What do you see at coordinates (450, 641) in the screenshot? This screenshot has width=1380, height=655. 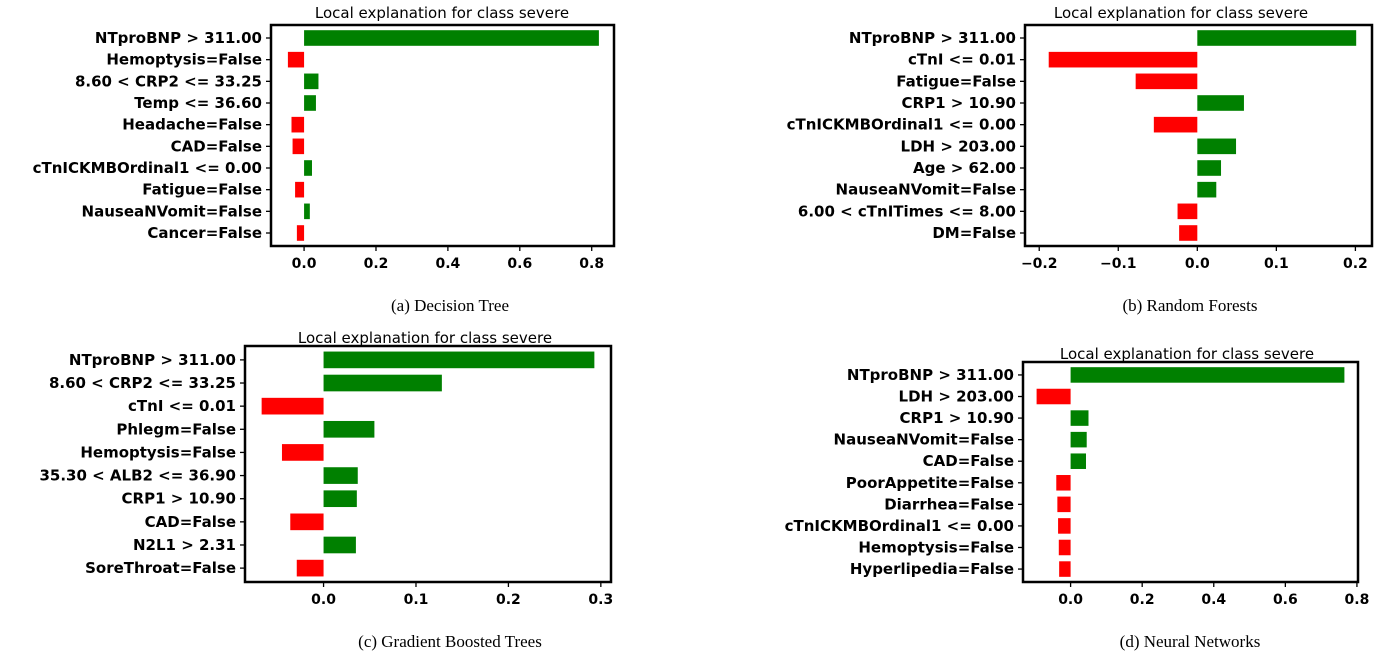 I see `caption-c: (c) Gradient Boosted Trees` at bounding box center [450, 641].